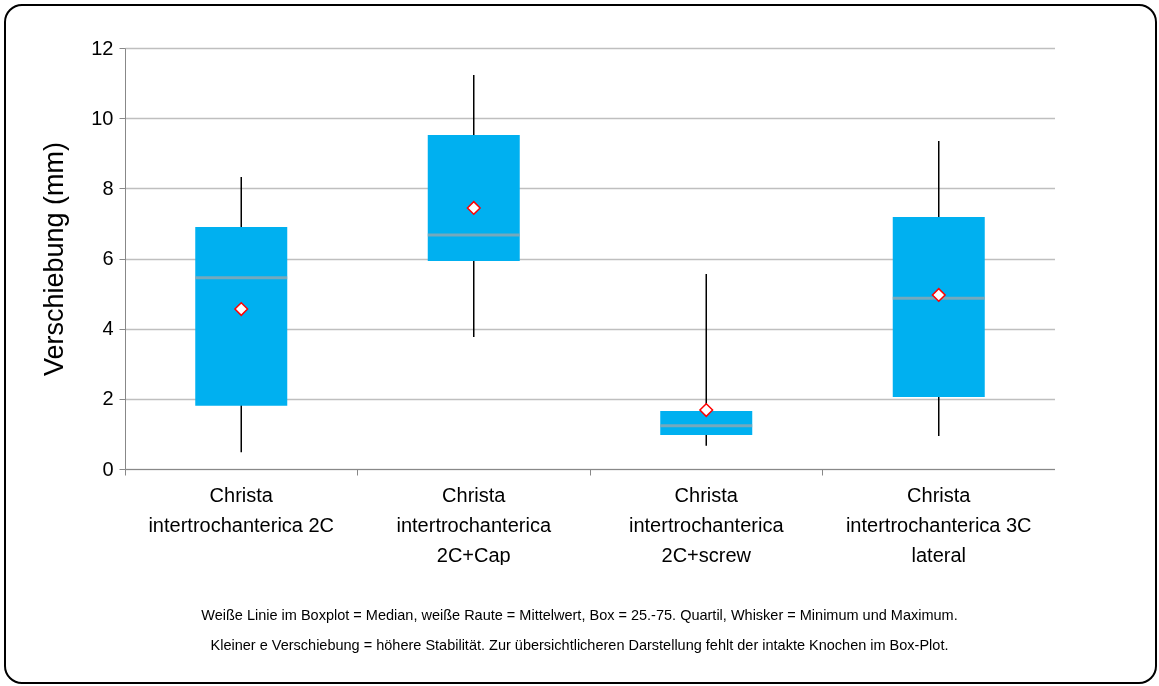  Describe the element at coordinates (102, 117) in the screenshot. I see `y-tick-label: 10` at that location.